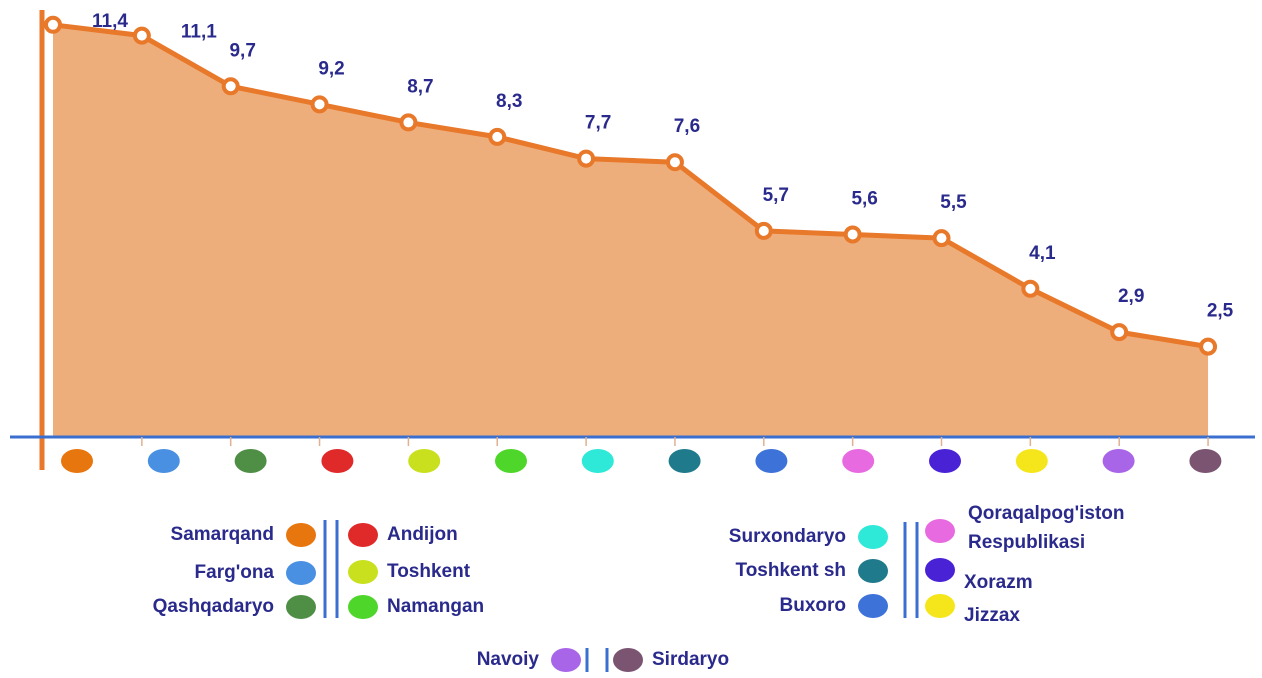 This screenshot has height=678, width=1262. Describe the element at coordinates (429, 571) in the screenshot. I see `legend-label: Toshkent` at that location.